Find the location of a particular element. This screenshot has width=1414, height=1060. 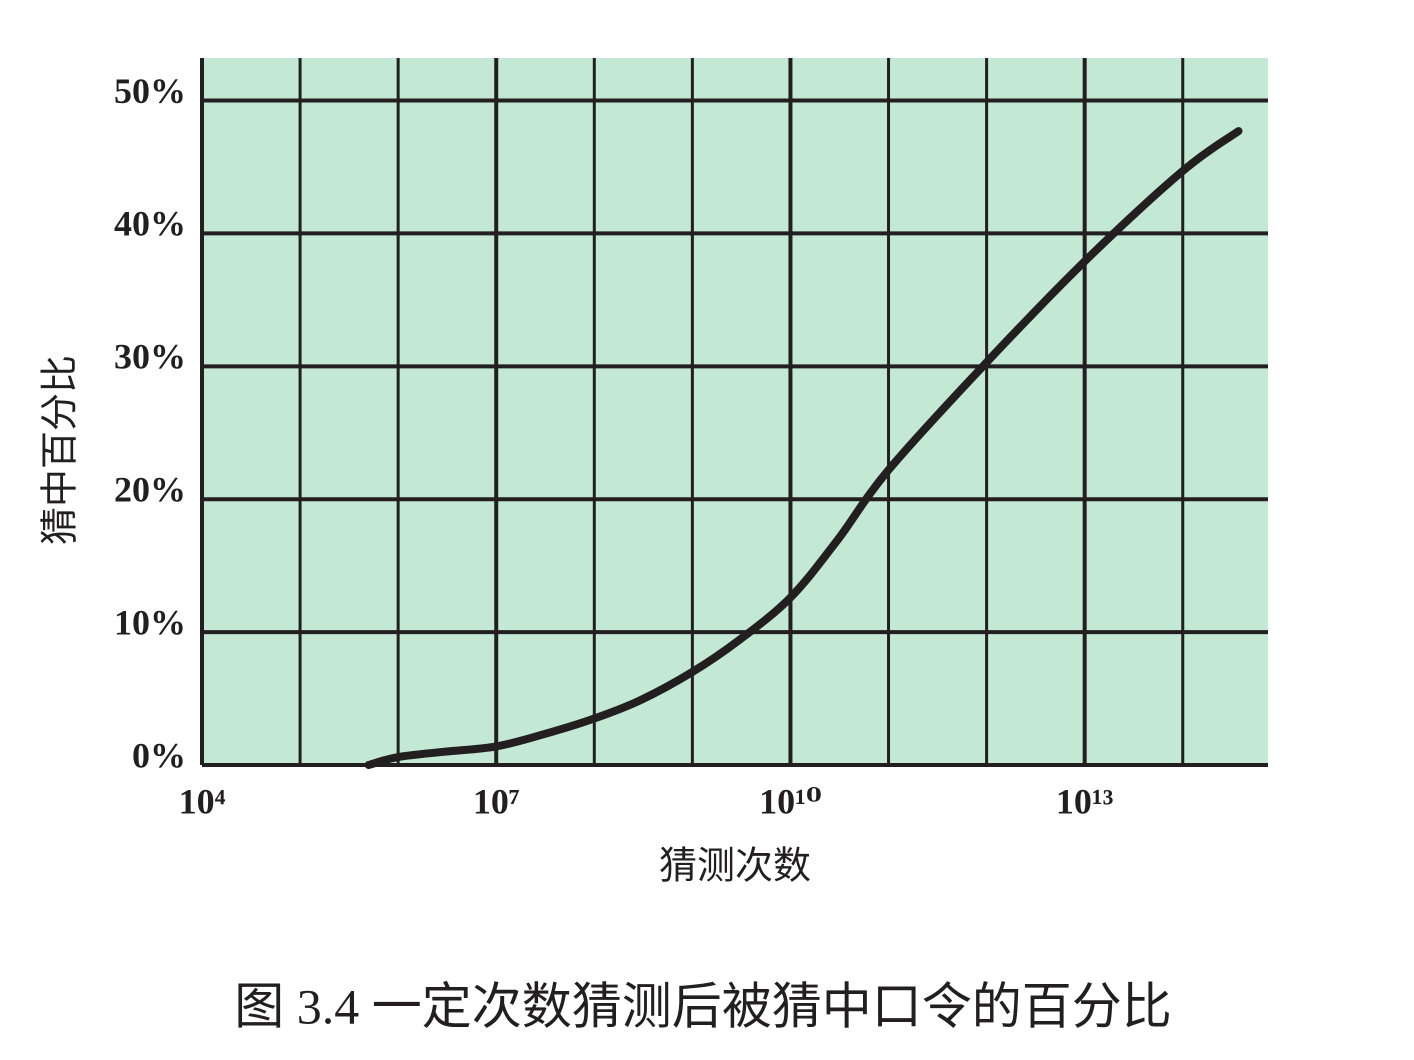

x-tick-label: 10¹⁰ is located at coordinates (790, 801).